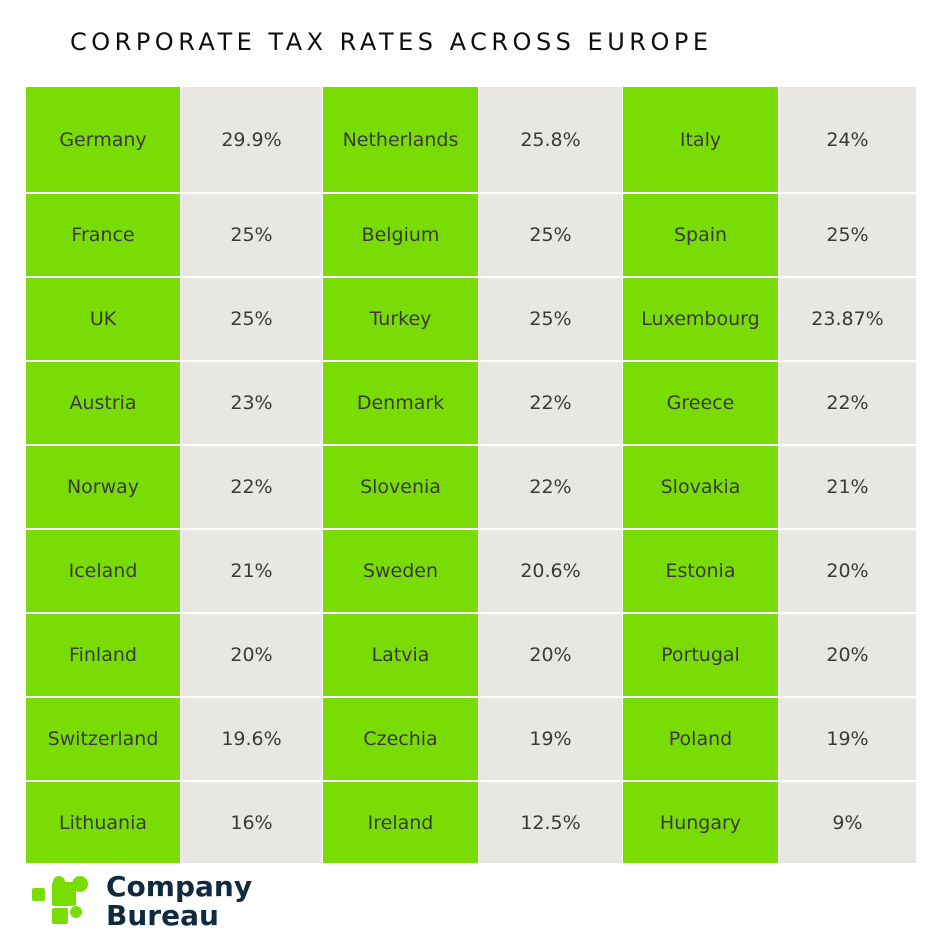 The height and width of the screenshot is (940, 934). What do you see at coordinates (103, 571) in the screenshot?
I see `country-cell: Iceland` at bounding box center [103, 571].